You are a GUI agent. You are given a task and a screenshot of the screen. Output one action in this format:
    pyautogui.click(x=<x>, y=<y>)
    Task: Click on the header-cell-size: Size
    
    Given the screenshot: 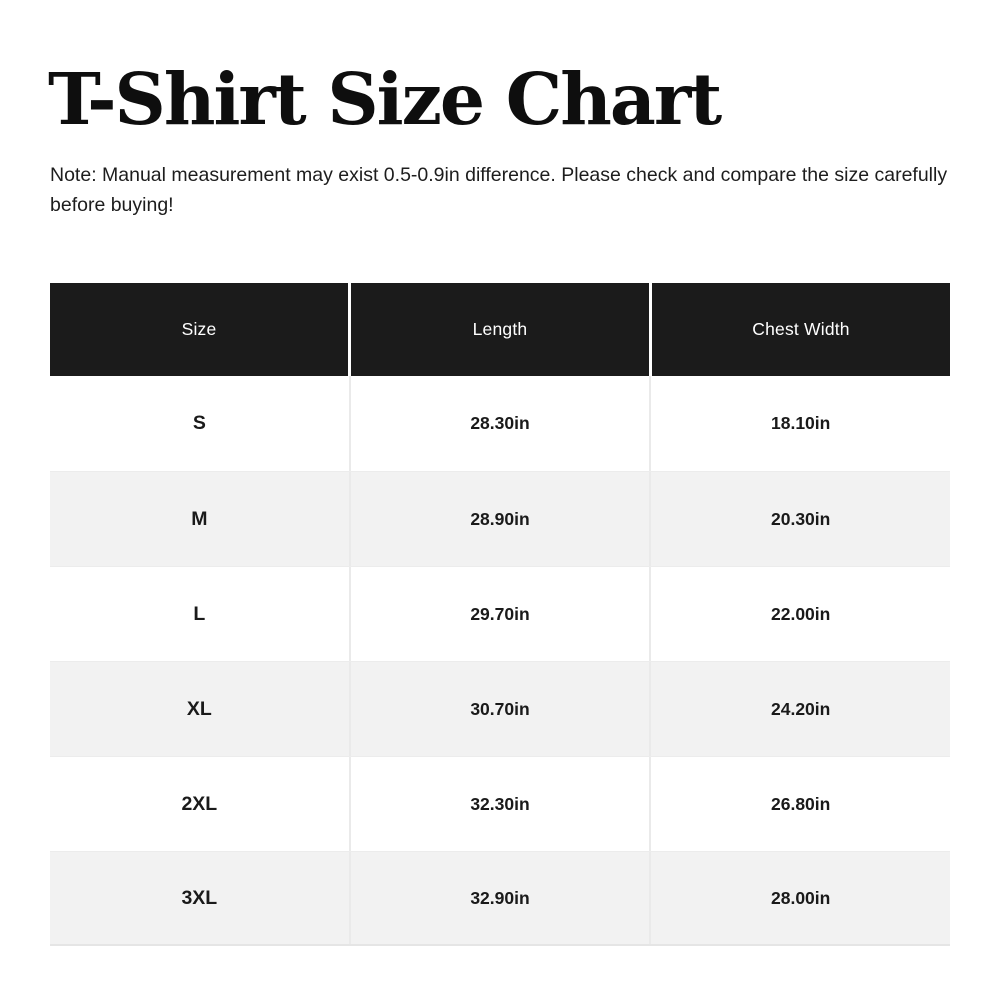 What is the action you would take?
    pyautogui.click(x=199, y=329)
    